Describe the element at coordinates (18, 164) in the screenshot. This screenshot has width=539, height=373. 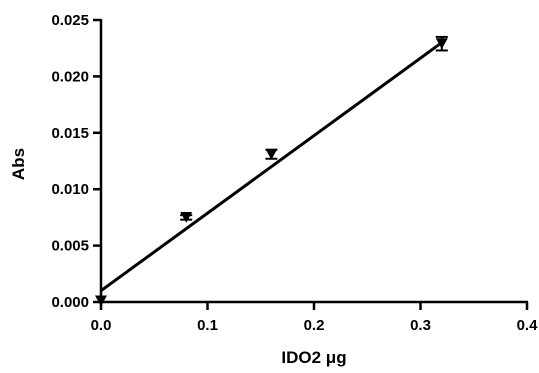
I see `y-axis-title: Abs` at that location.